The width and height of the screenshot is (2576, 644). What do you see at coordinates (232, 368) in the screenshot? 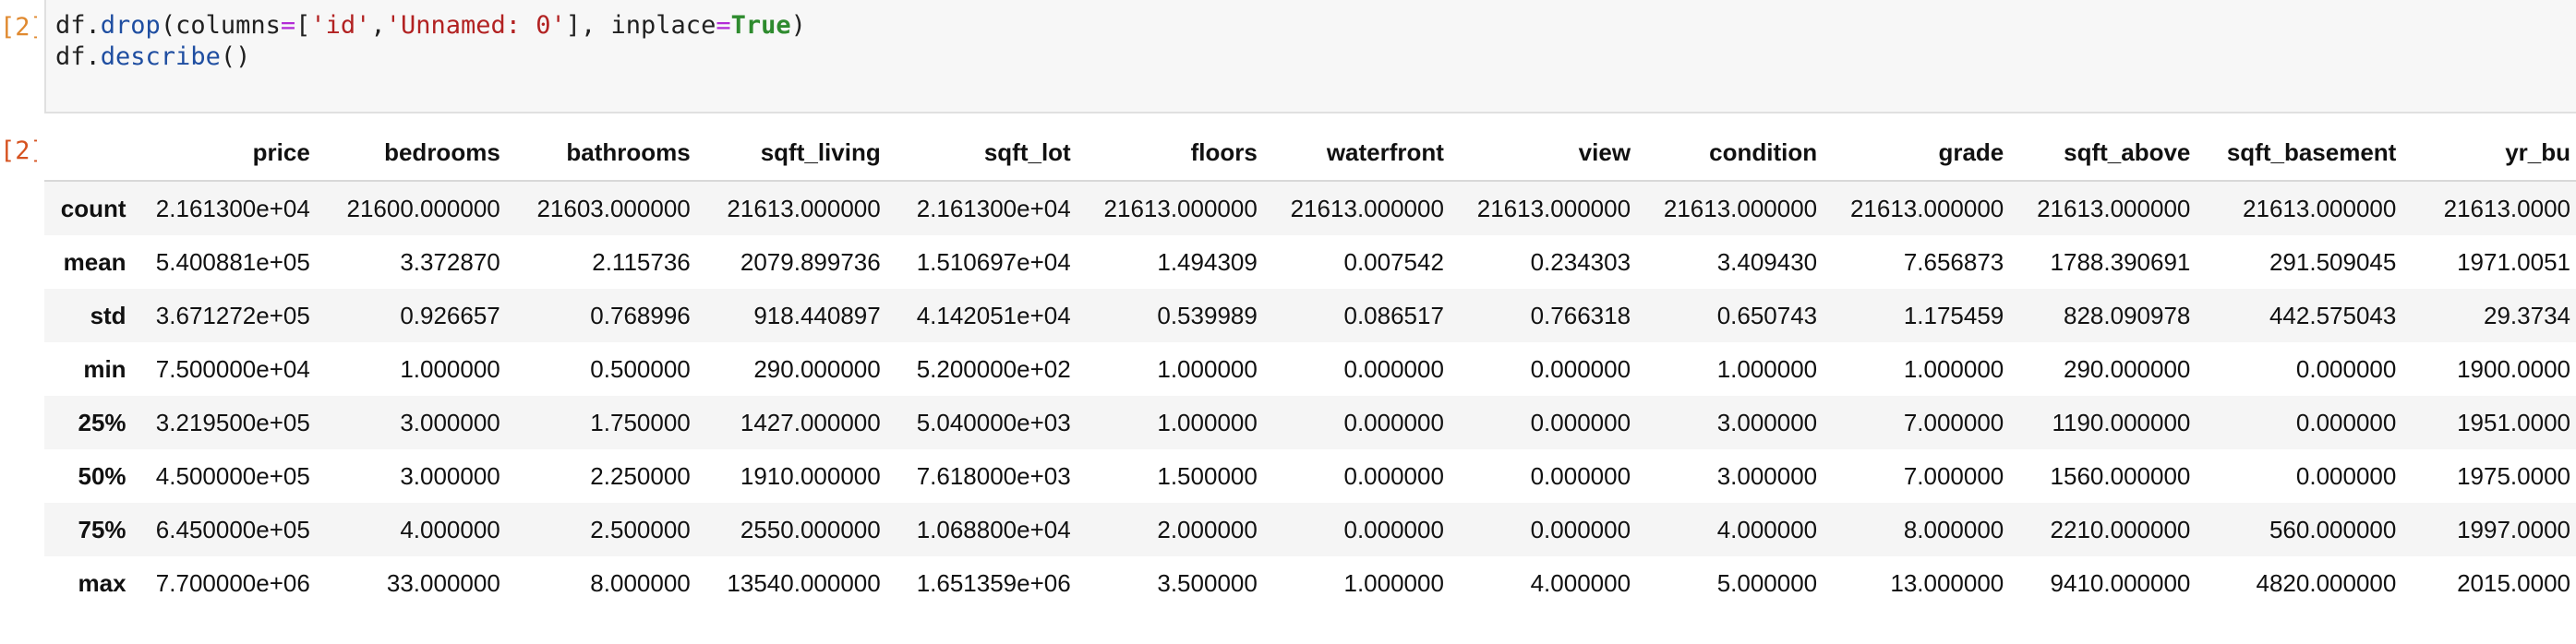
I see `table-cell: 7.500000e+04` at bounding box center [232, 368].